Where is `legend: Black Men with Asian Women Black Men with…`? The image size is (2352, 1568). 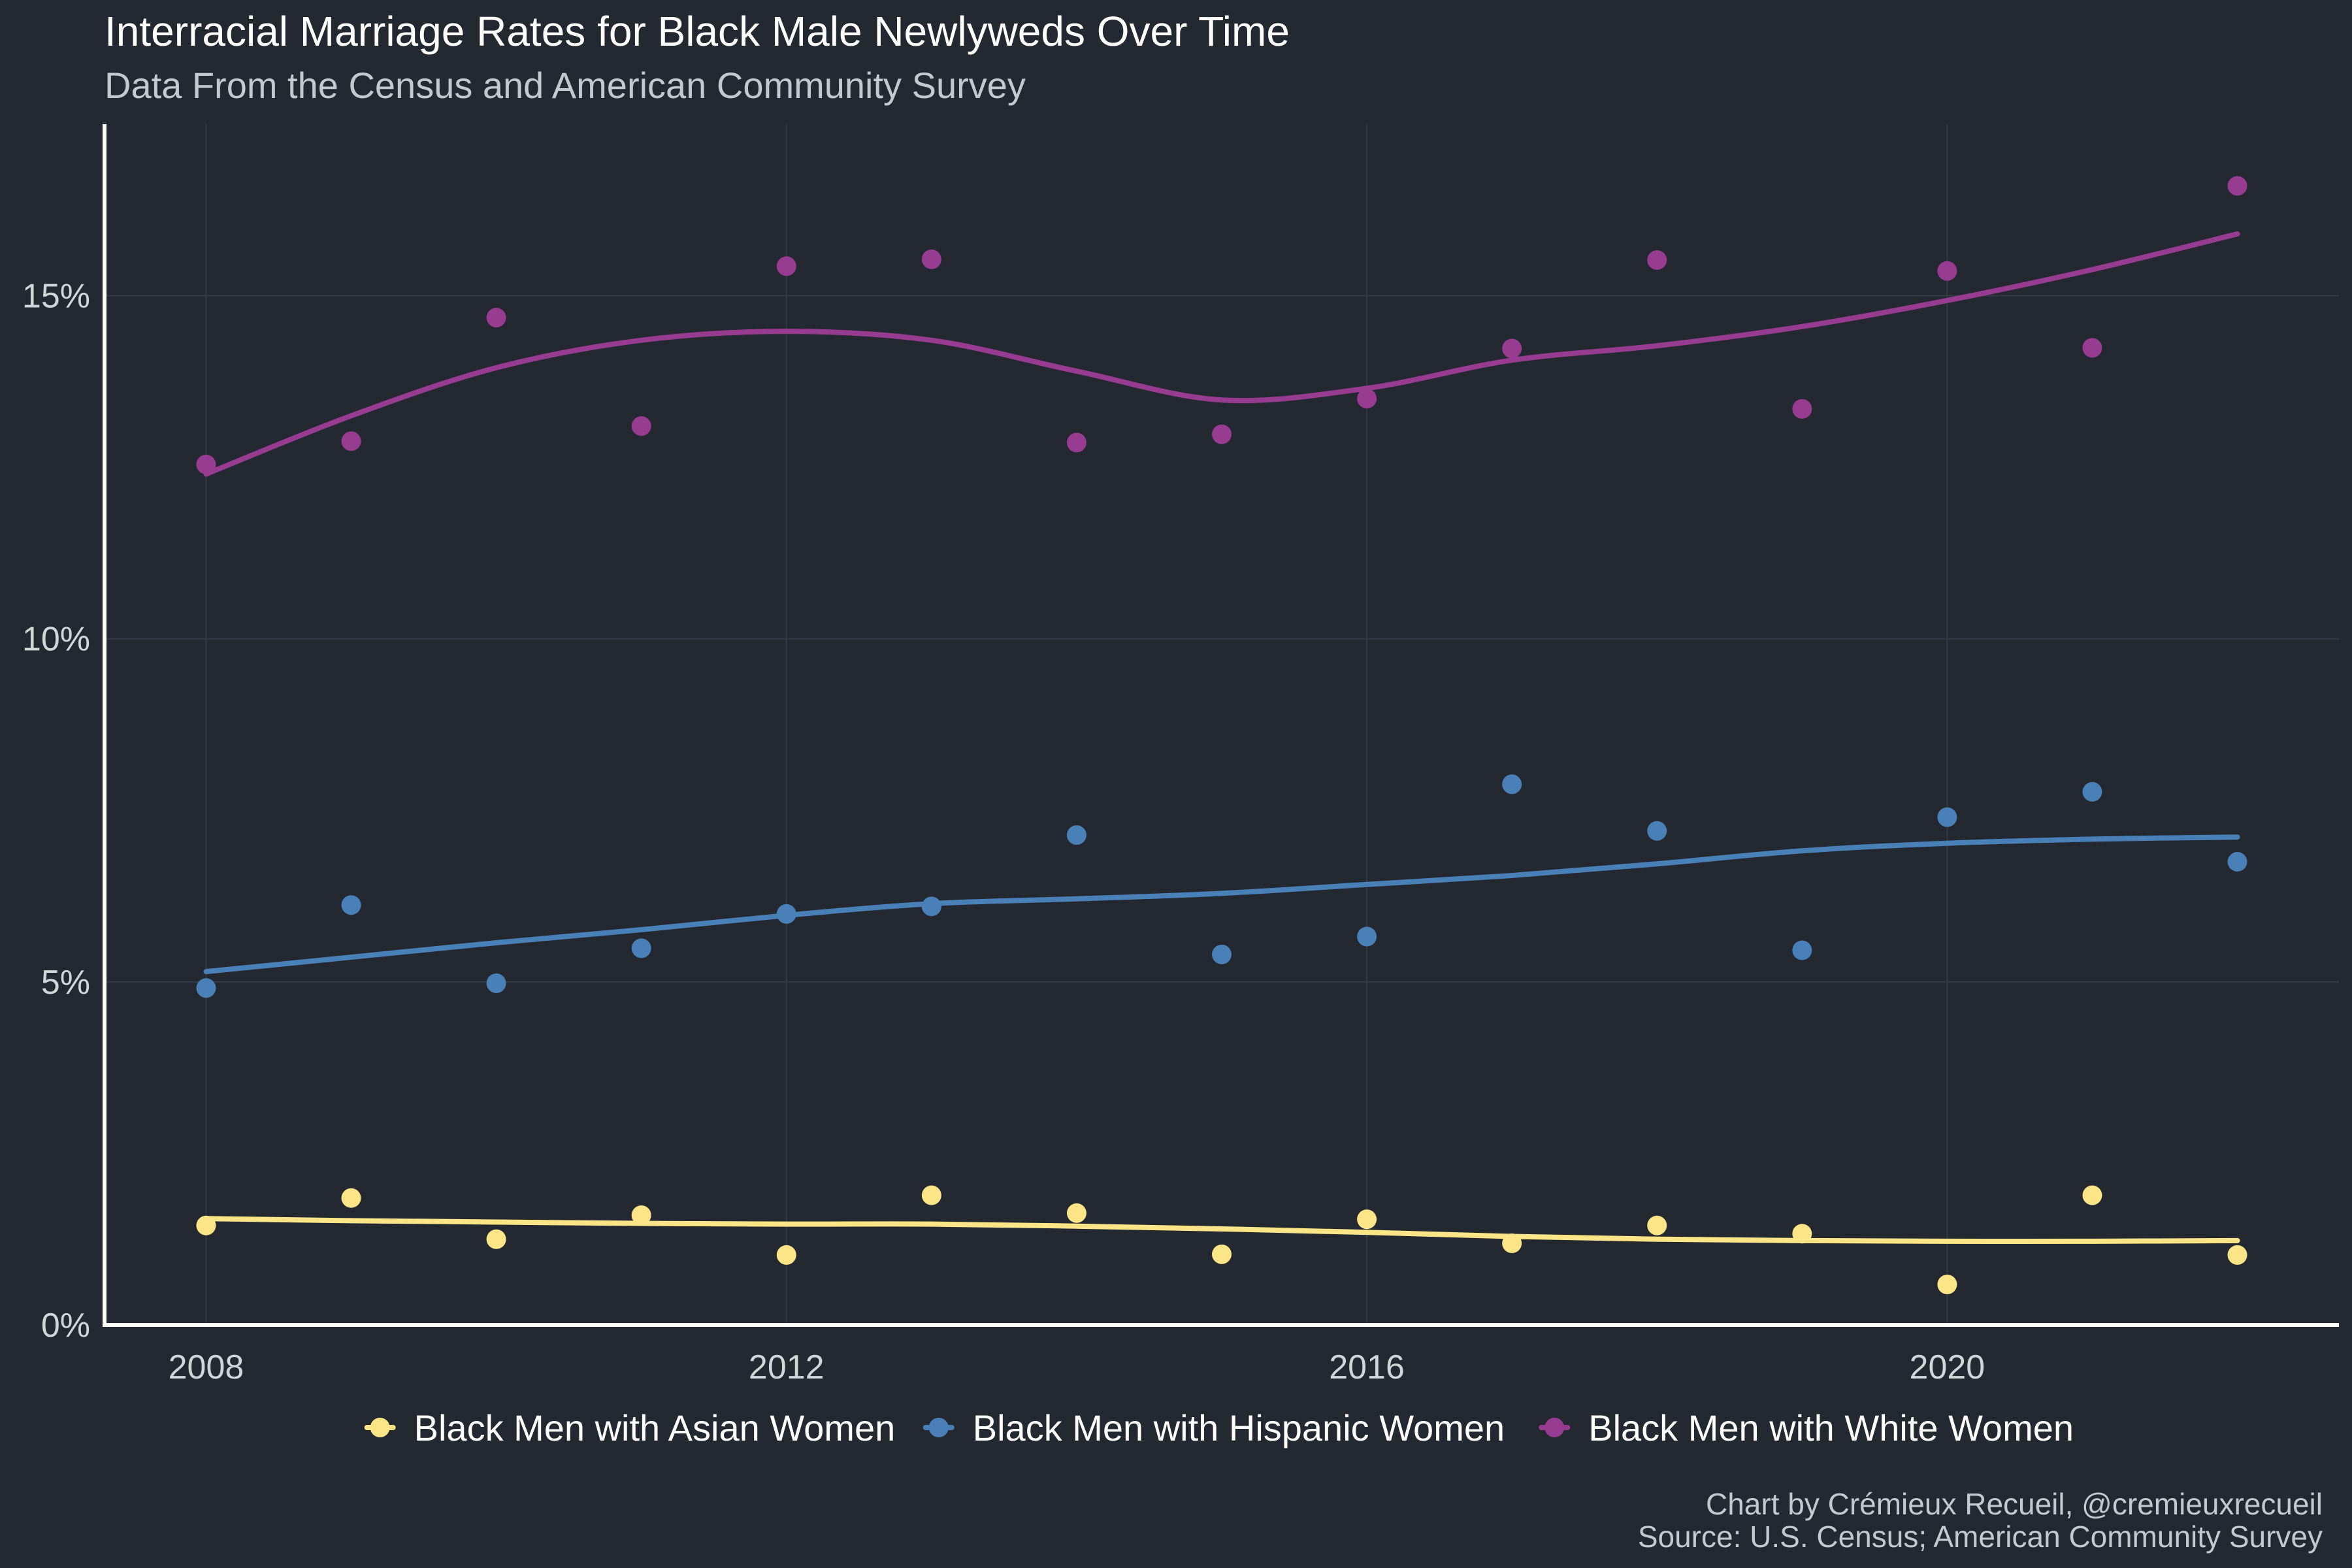
legend: Black Men with Asian Women Black Men with… is located at coordinates (1219, 1427).